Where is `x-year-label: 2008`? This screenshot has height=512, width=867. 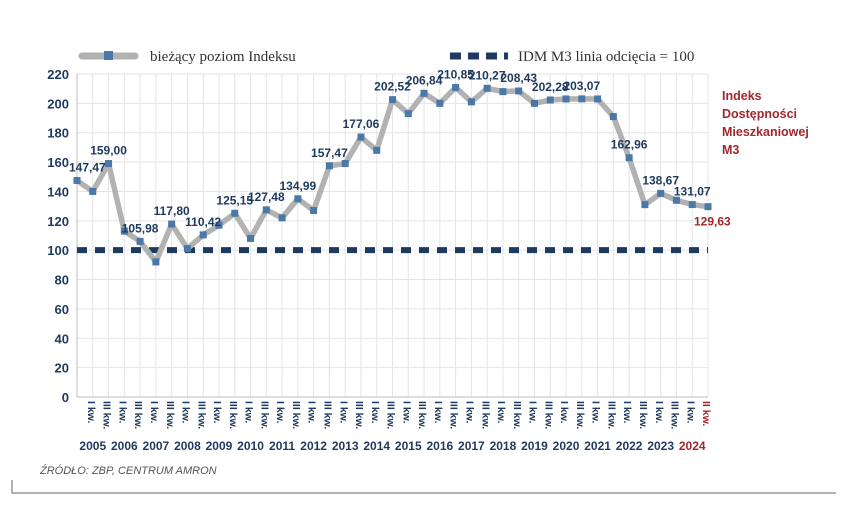
x-year-label: 2008 is located at coordinates (187, 446).